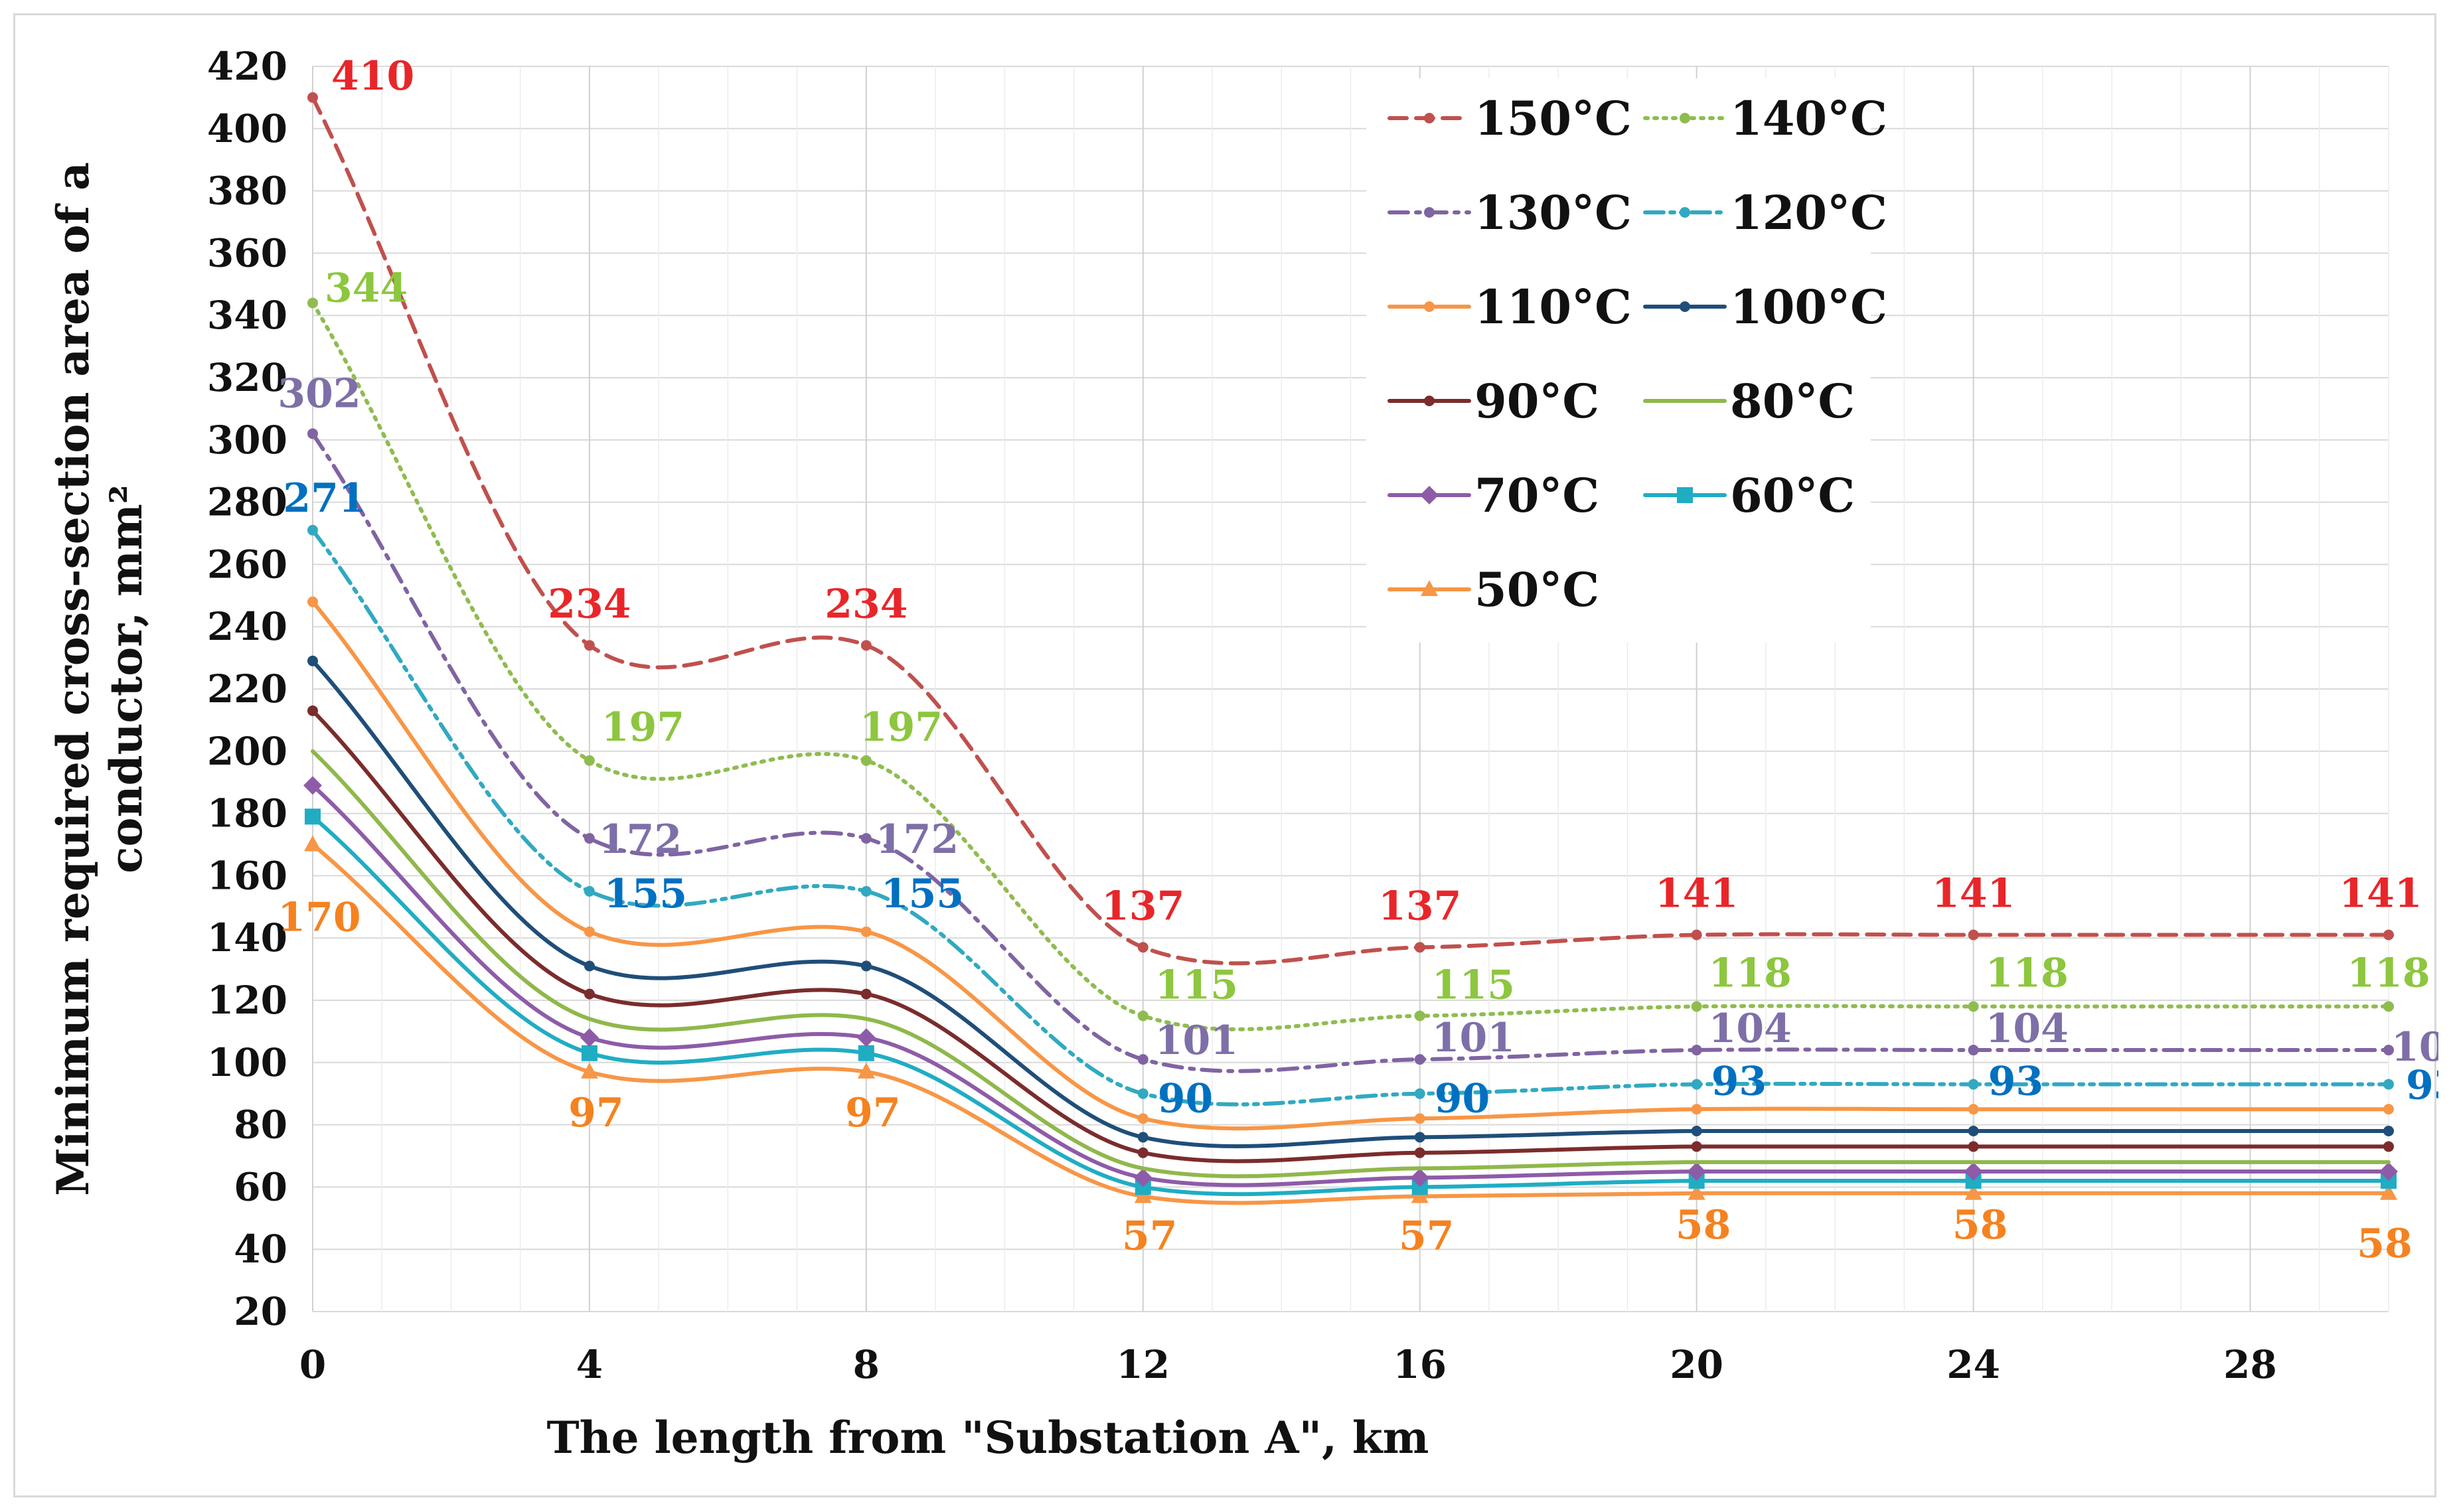  What do you see at coordinates (2380, 894) in the screenshot?
I see `data-label-150c: 141` at bounding box center [2380, 894].